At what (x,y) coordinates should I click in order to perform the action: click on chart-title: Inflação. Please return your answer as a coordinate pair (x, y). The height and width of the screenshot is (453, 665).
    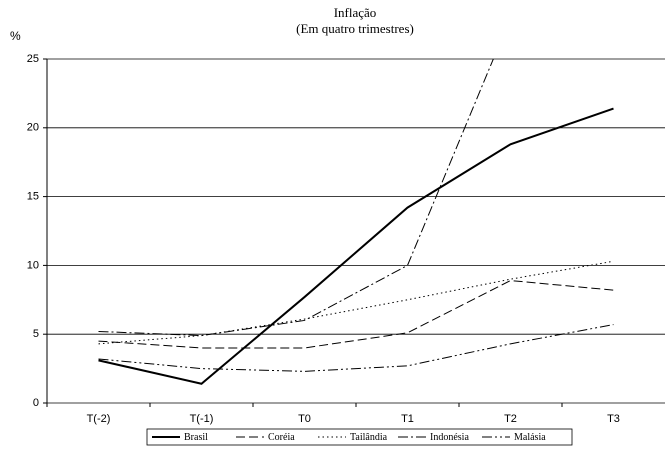
    Looking at the image, I should click on (355, 12).